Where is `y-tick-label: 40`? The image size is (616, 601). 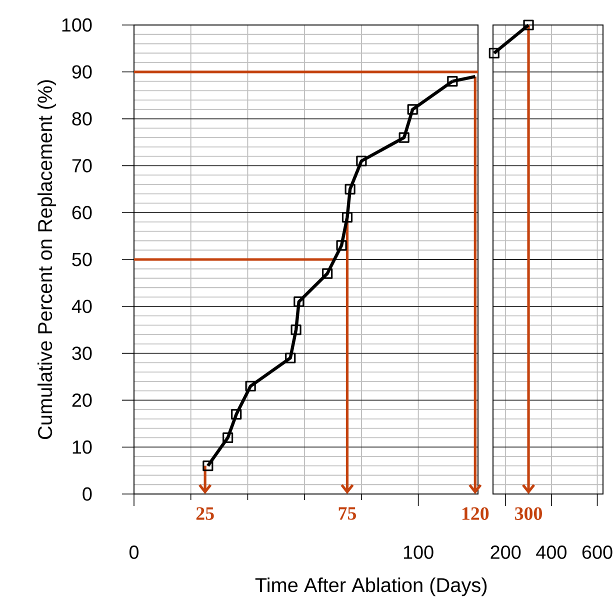
y-tick-label: 40 is located at coordinates (82, 307).